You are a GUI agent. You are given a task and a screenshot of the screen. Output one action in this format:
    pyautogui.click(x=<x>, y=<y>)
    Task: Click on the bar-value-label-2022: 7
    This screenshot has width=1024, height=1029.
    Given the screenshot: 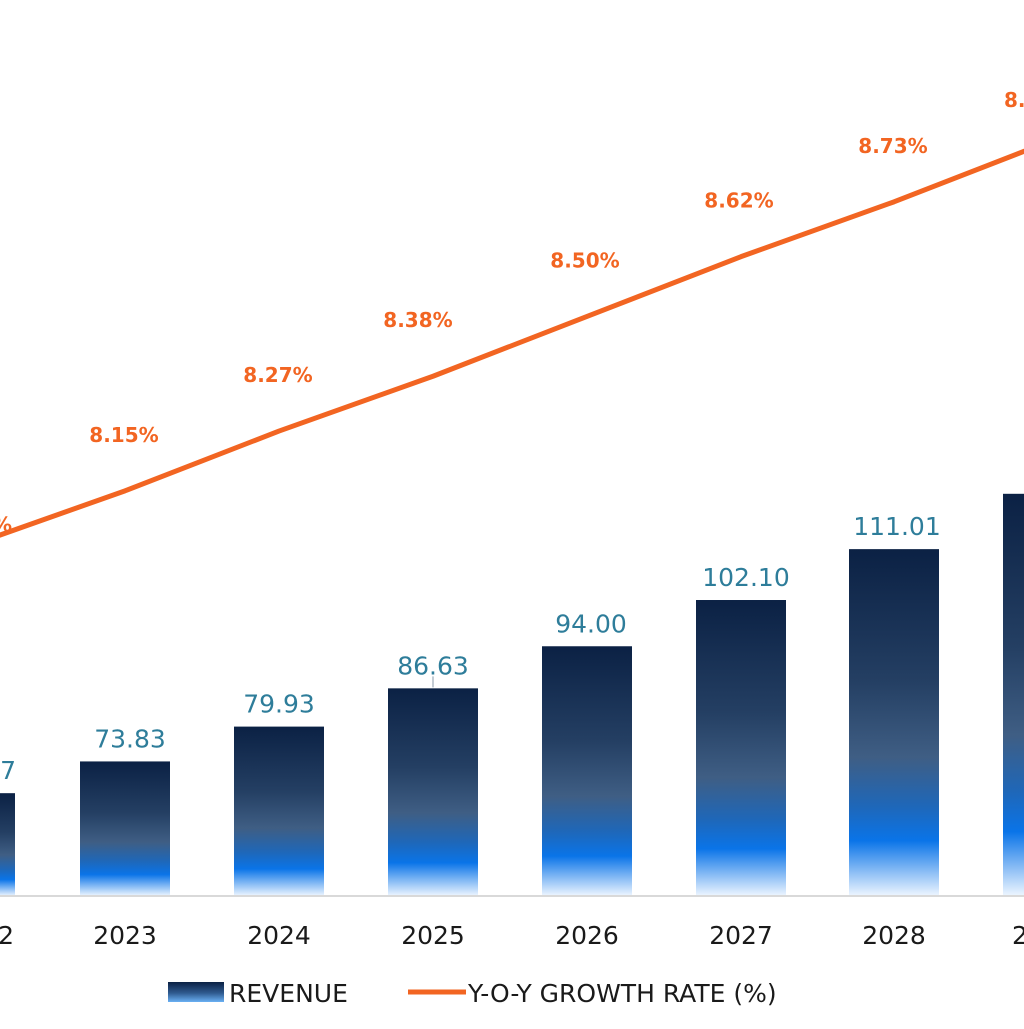 What is the action you would take?
    pyautogui.click(x=8, y=770)
    